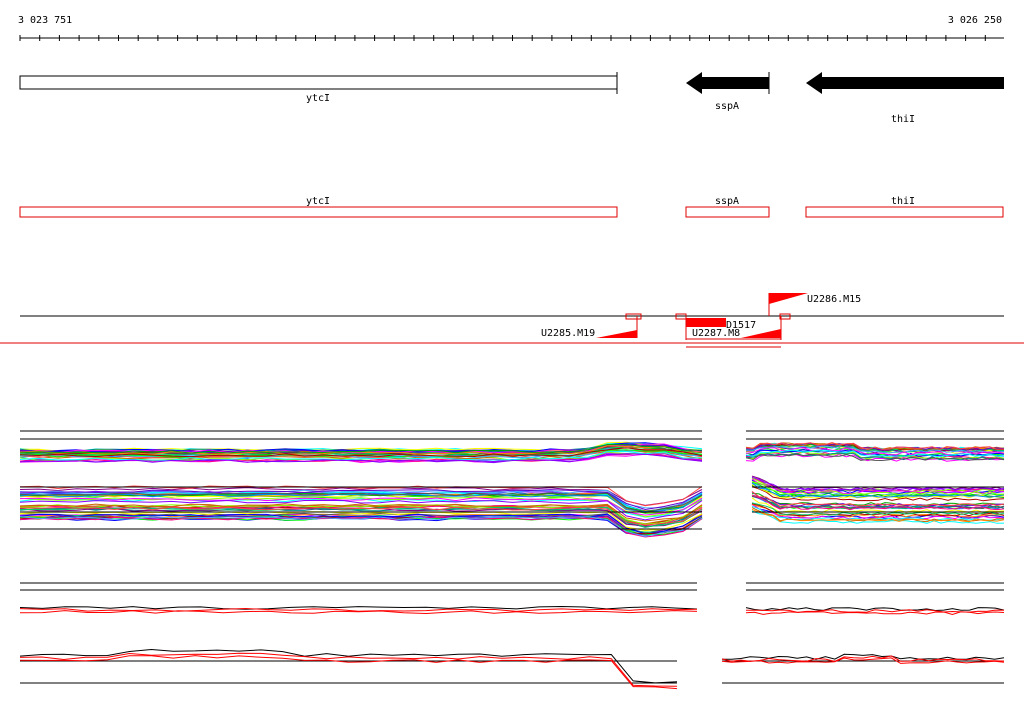 The width and height of the screenshot is (1024, 714). What do you see at coordinates (512, 484) in the screenshot?
I see `expression-profiles-multicolor` at bounding box center [512, 484].